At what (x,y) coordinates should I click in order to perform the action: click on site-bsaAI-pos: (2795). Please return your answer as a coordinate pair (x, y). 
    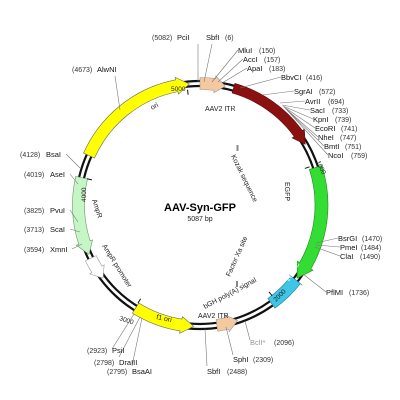
    Looking at the image, I should click on (117, 372).